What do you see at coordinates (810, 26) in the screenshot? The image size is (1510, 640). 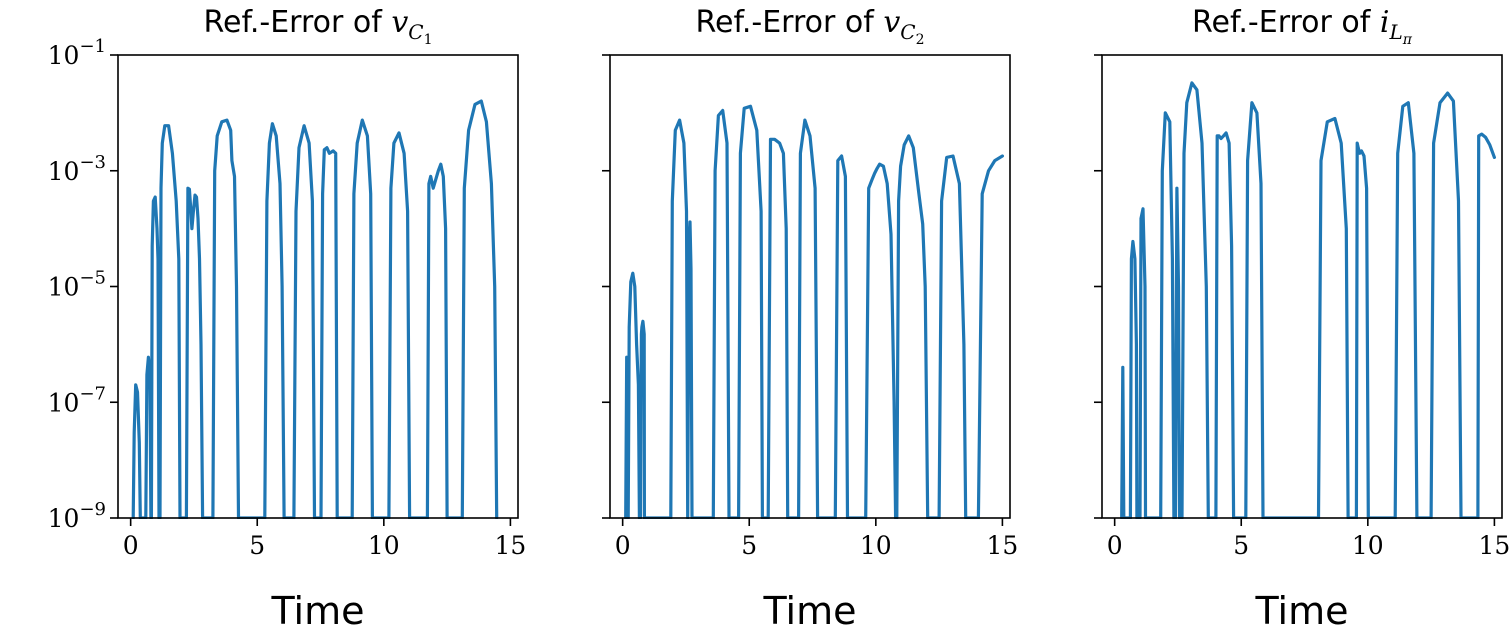 I see `subplot-title: Ref.-Error of vC2` at bounding box center [810, 26].